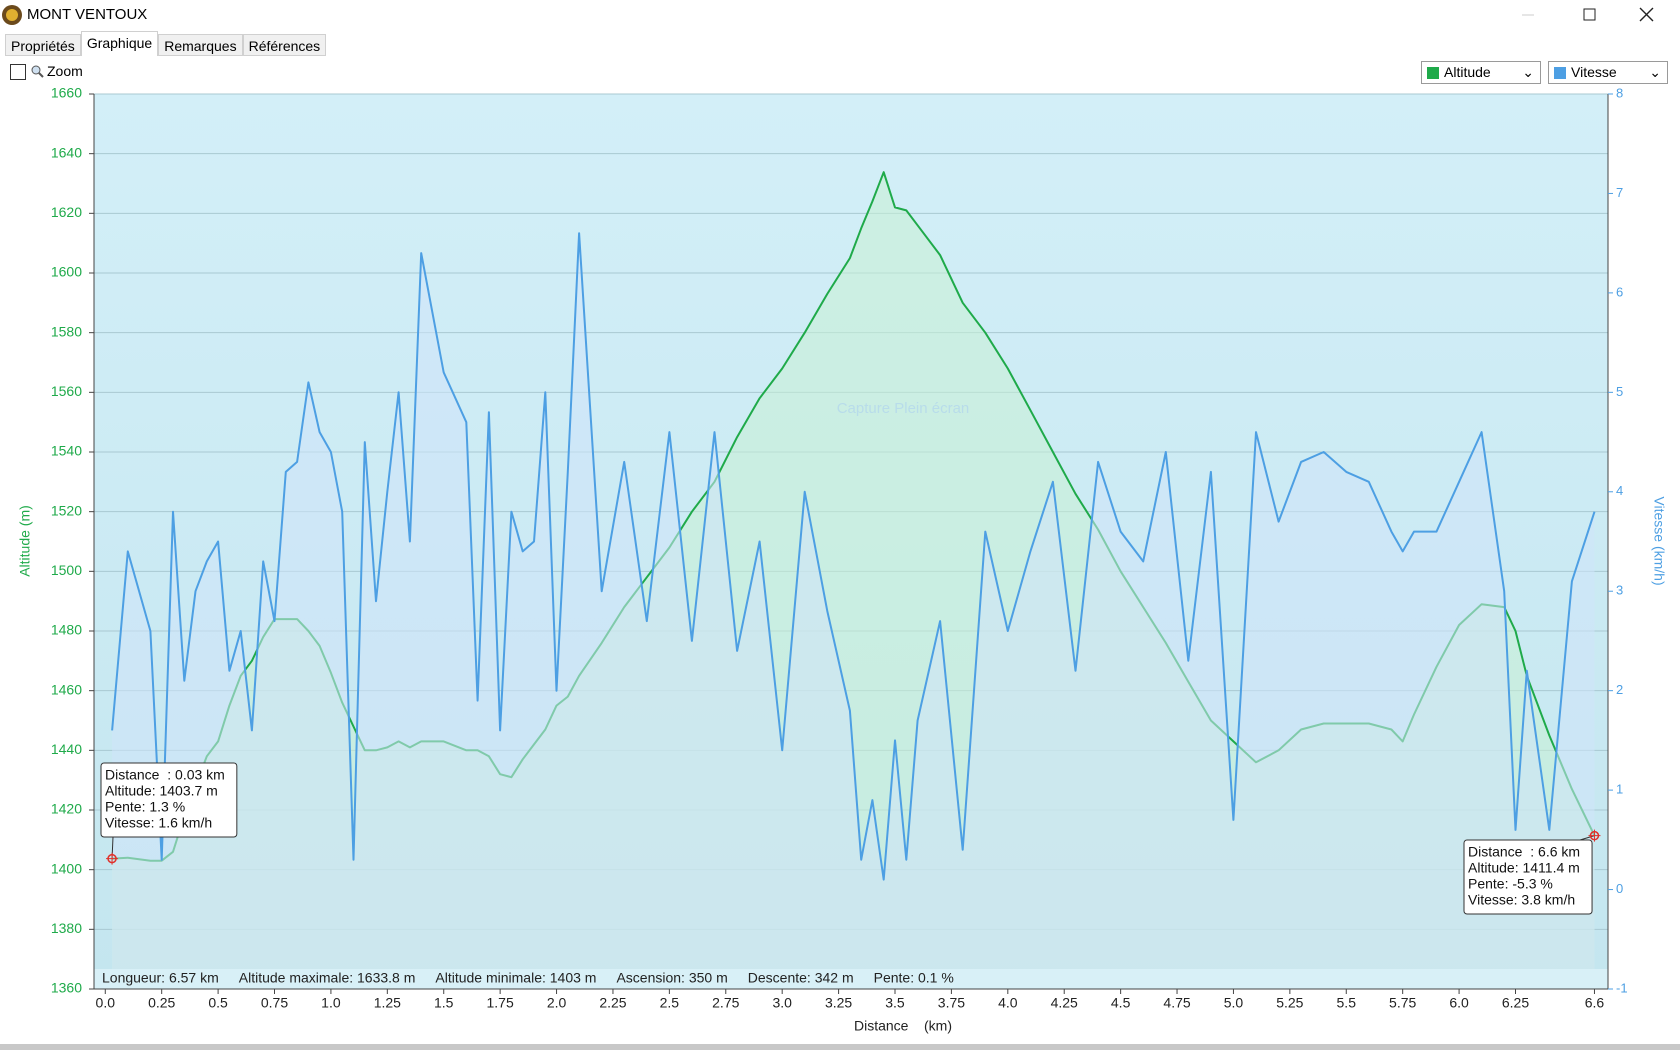  What do you see at coordinates (557, 1003) in the screenshot?
I see `x-tick-label: 2.0` at bounding box center [557, 1003].